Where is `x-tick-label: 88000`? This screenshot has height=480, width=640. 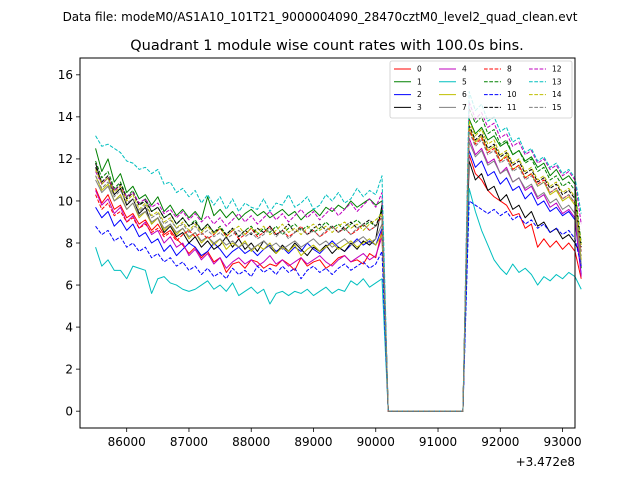
x-tick-label: 88000 is located at coordinates (251, 442).